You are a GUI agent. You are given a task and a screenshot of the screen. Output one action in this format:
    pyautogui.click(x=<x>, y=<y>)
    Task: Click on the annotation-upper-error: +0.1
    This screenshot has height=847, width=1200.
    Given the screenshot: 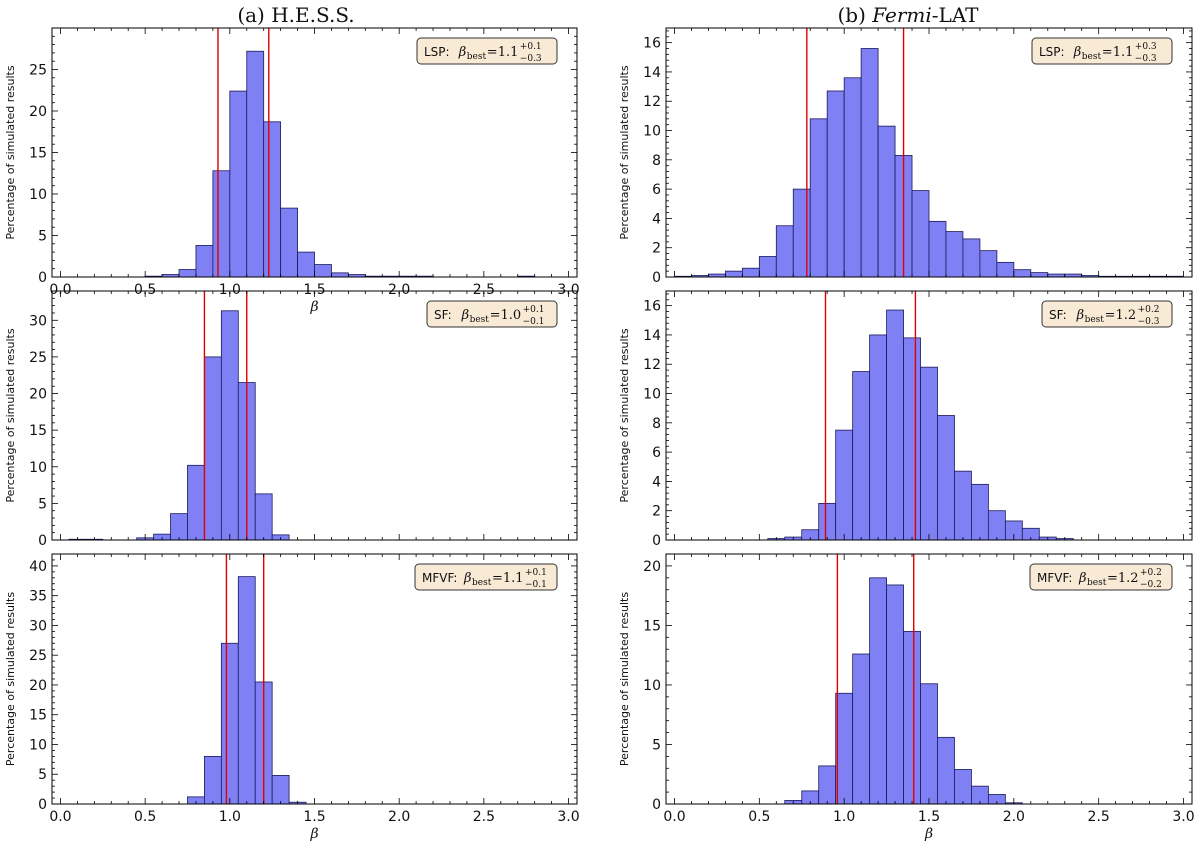 What is the action you would take?
    pyautogui.click(x=536, y=573)
    